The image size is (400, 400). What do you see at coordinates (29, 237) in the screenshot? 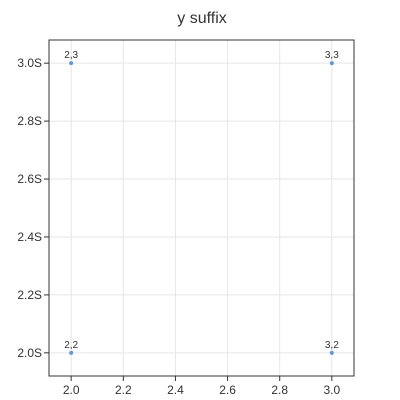
I see `y-tick-label: 2.4S` at bounding box center [29, 237].